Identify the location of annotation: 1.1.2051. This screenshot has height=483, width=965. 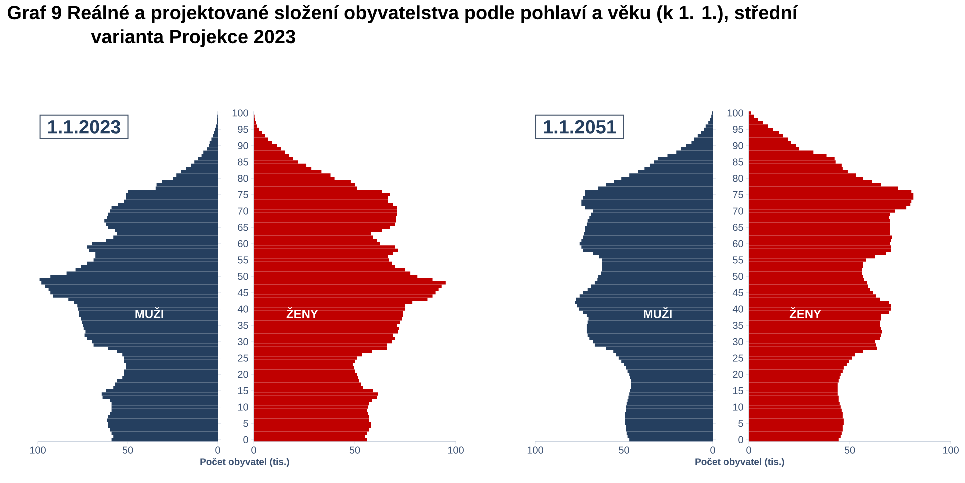
(580, 127).